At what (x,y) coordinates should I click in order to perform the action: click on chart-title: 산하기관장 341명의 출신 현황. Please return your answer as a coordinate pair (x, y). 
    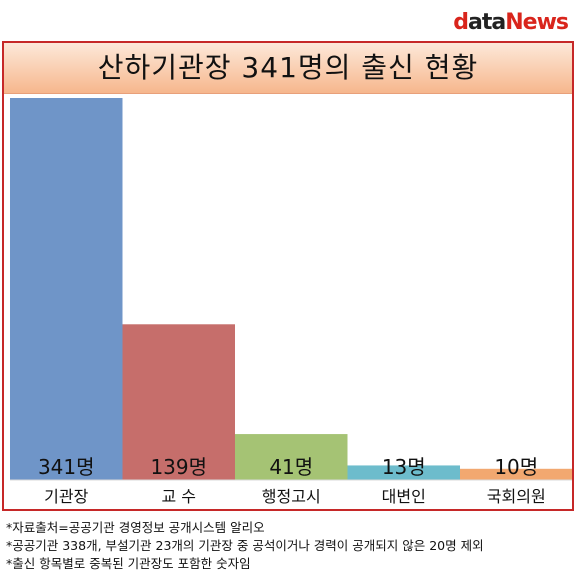
    Looking at the image, I should click on (288, 67).